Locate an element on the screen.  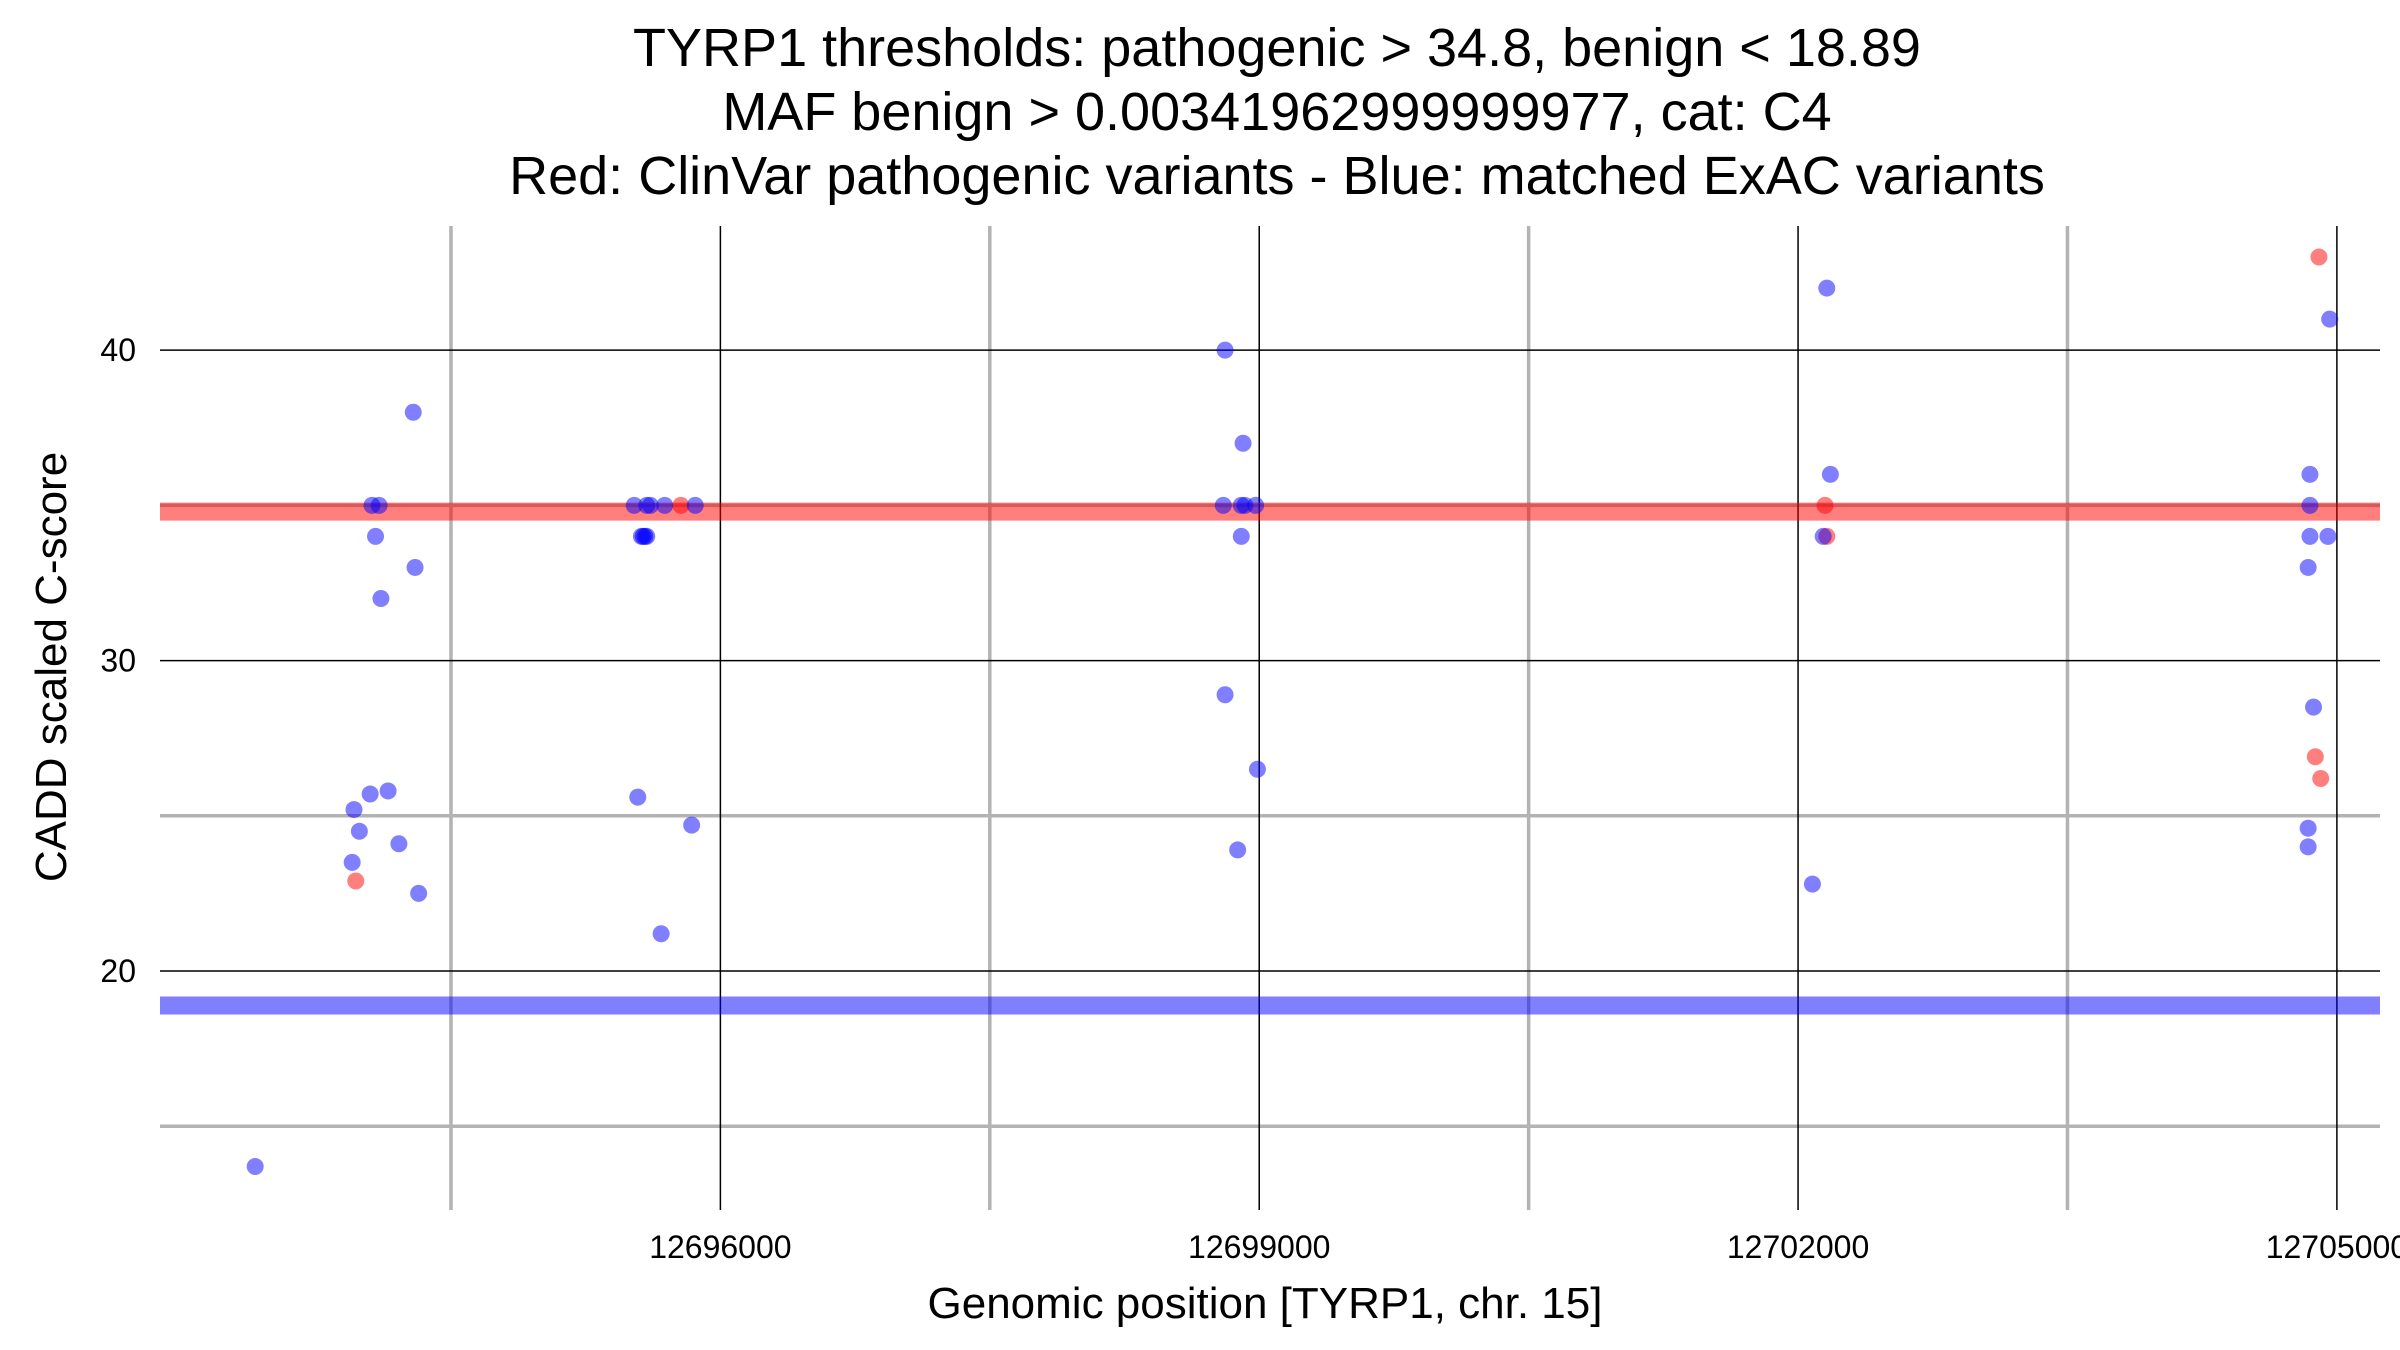
y-tick-label-0: 20 is located at coordinates (118, 971).